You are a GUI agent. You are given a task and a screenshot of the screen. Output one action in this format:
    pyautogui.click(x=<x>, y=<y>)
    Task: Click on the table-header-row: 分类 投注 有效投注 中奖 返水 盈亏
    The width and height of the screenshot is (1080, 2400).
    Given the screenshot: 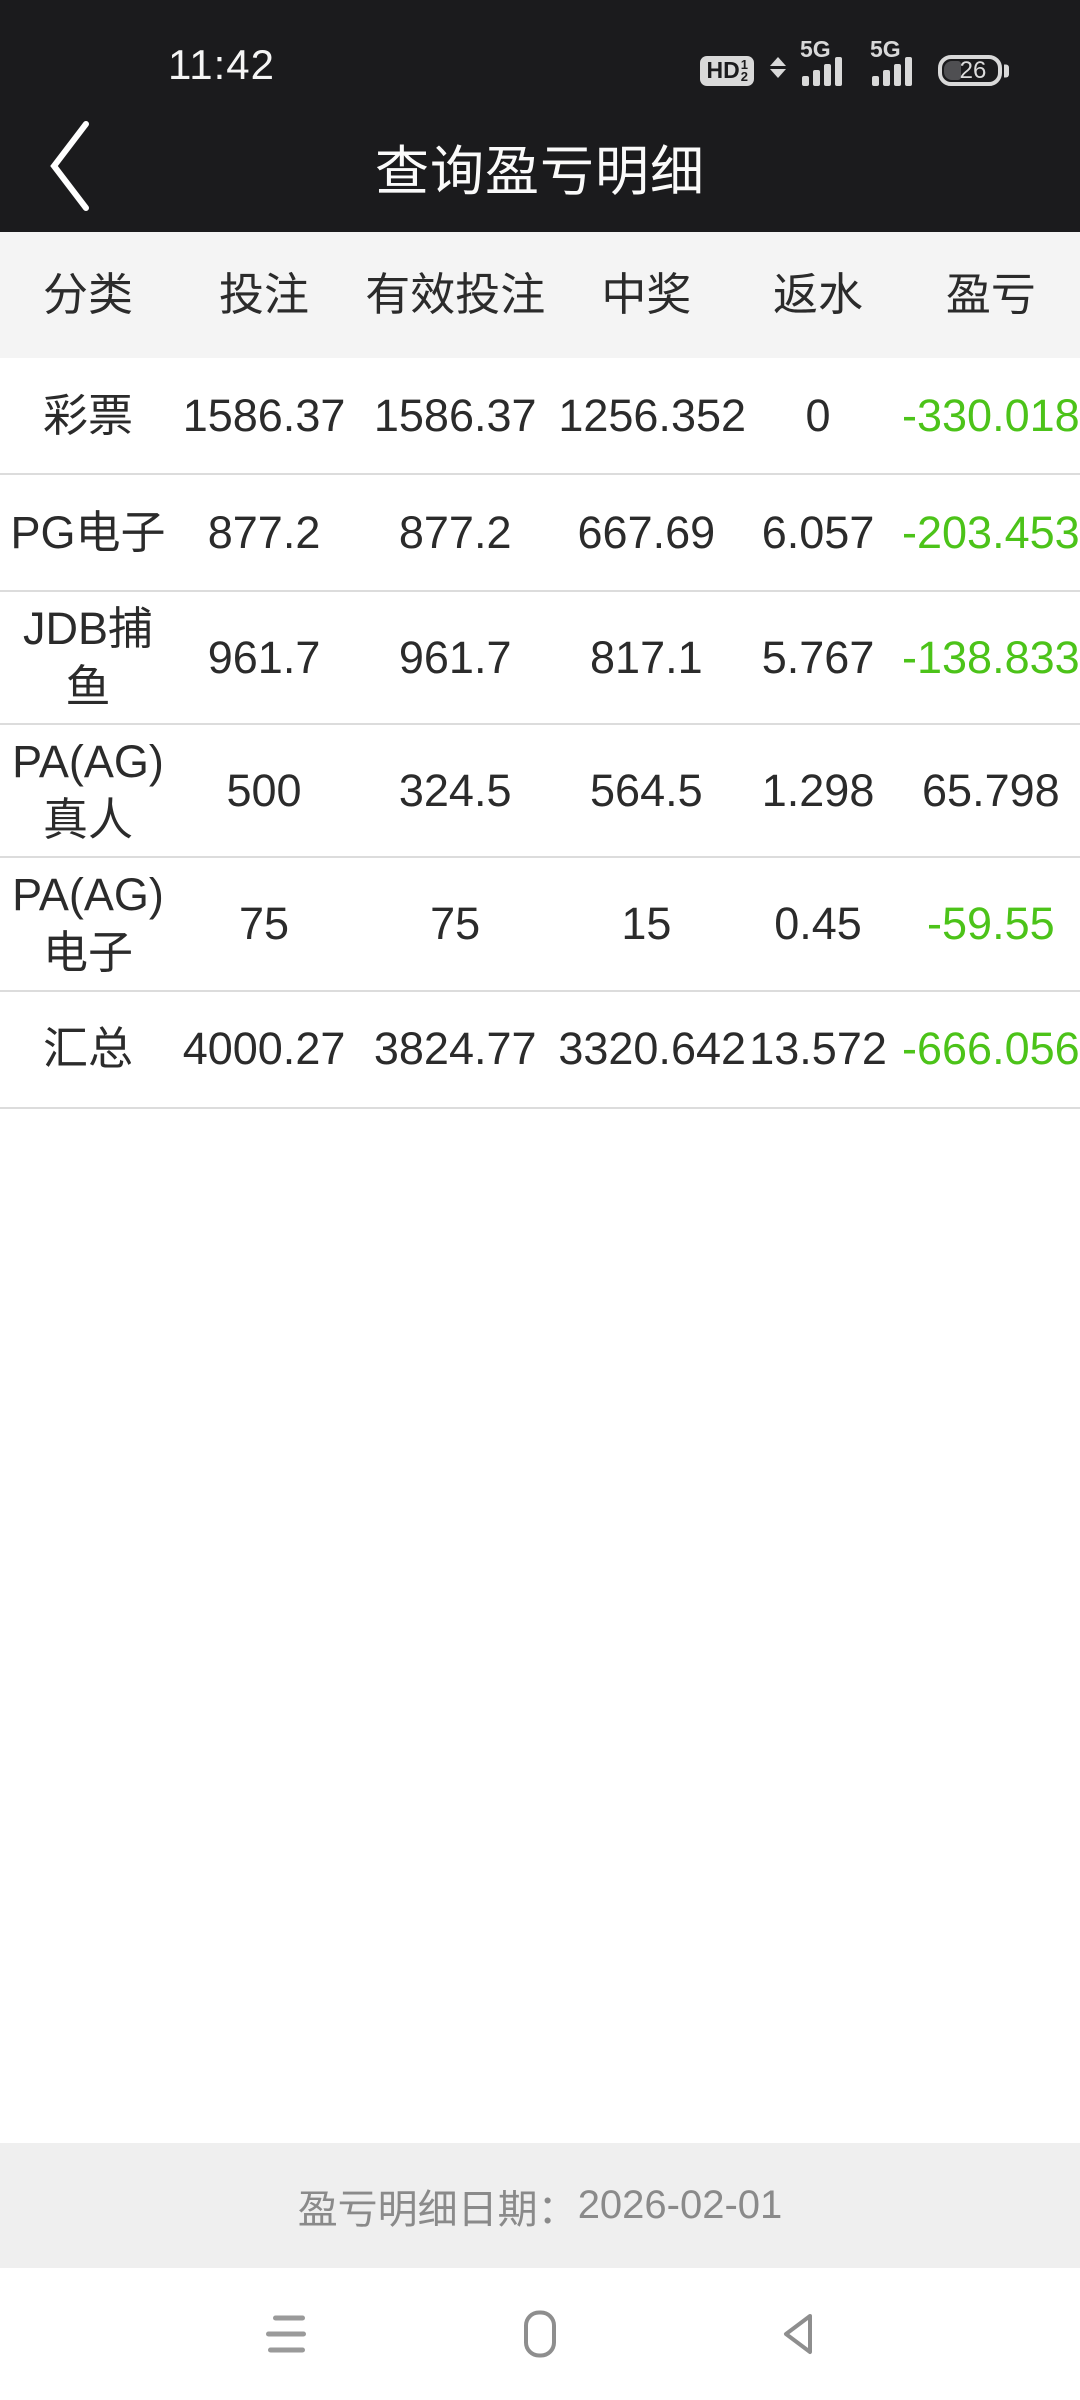 What is the action you would take?
    pyautogui.click(x=540, y=295)
    